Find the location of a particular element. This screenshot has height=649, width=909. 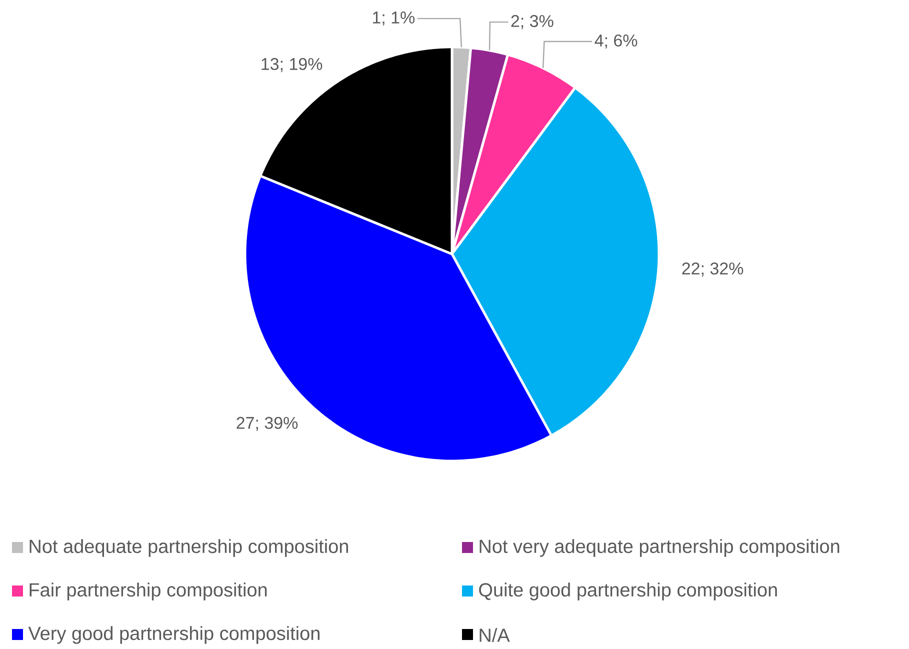

legend-label: N/A is located at coordinates (495, 635).